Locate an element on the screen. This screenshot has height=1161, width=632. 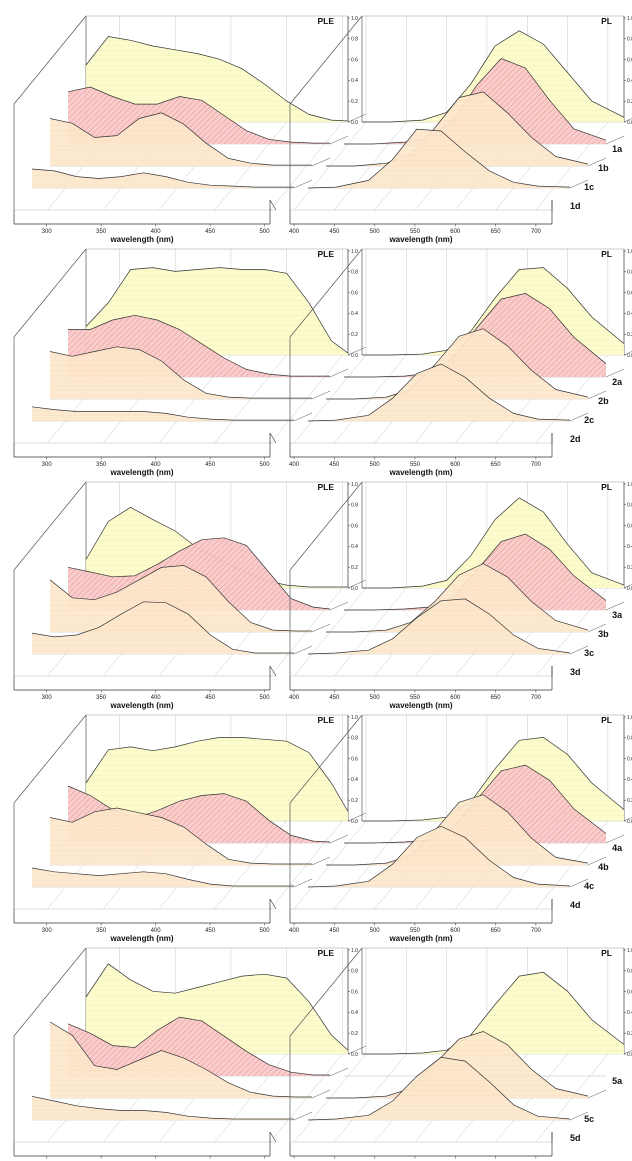
x-tick-label: 550 is located at coordinates (415, 232).